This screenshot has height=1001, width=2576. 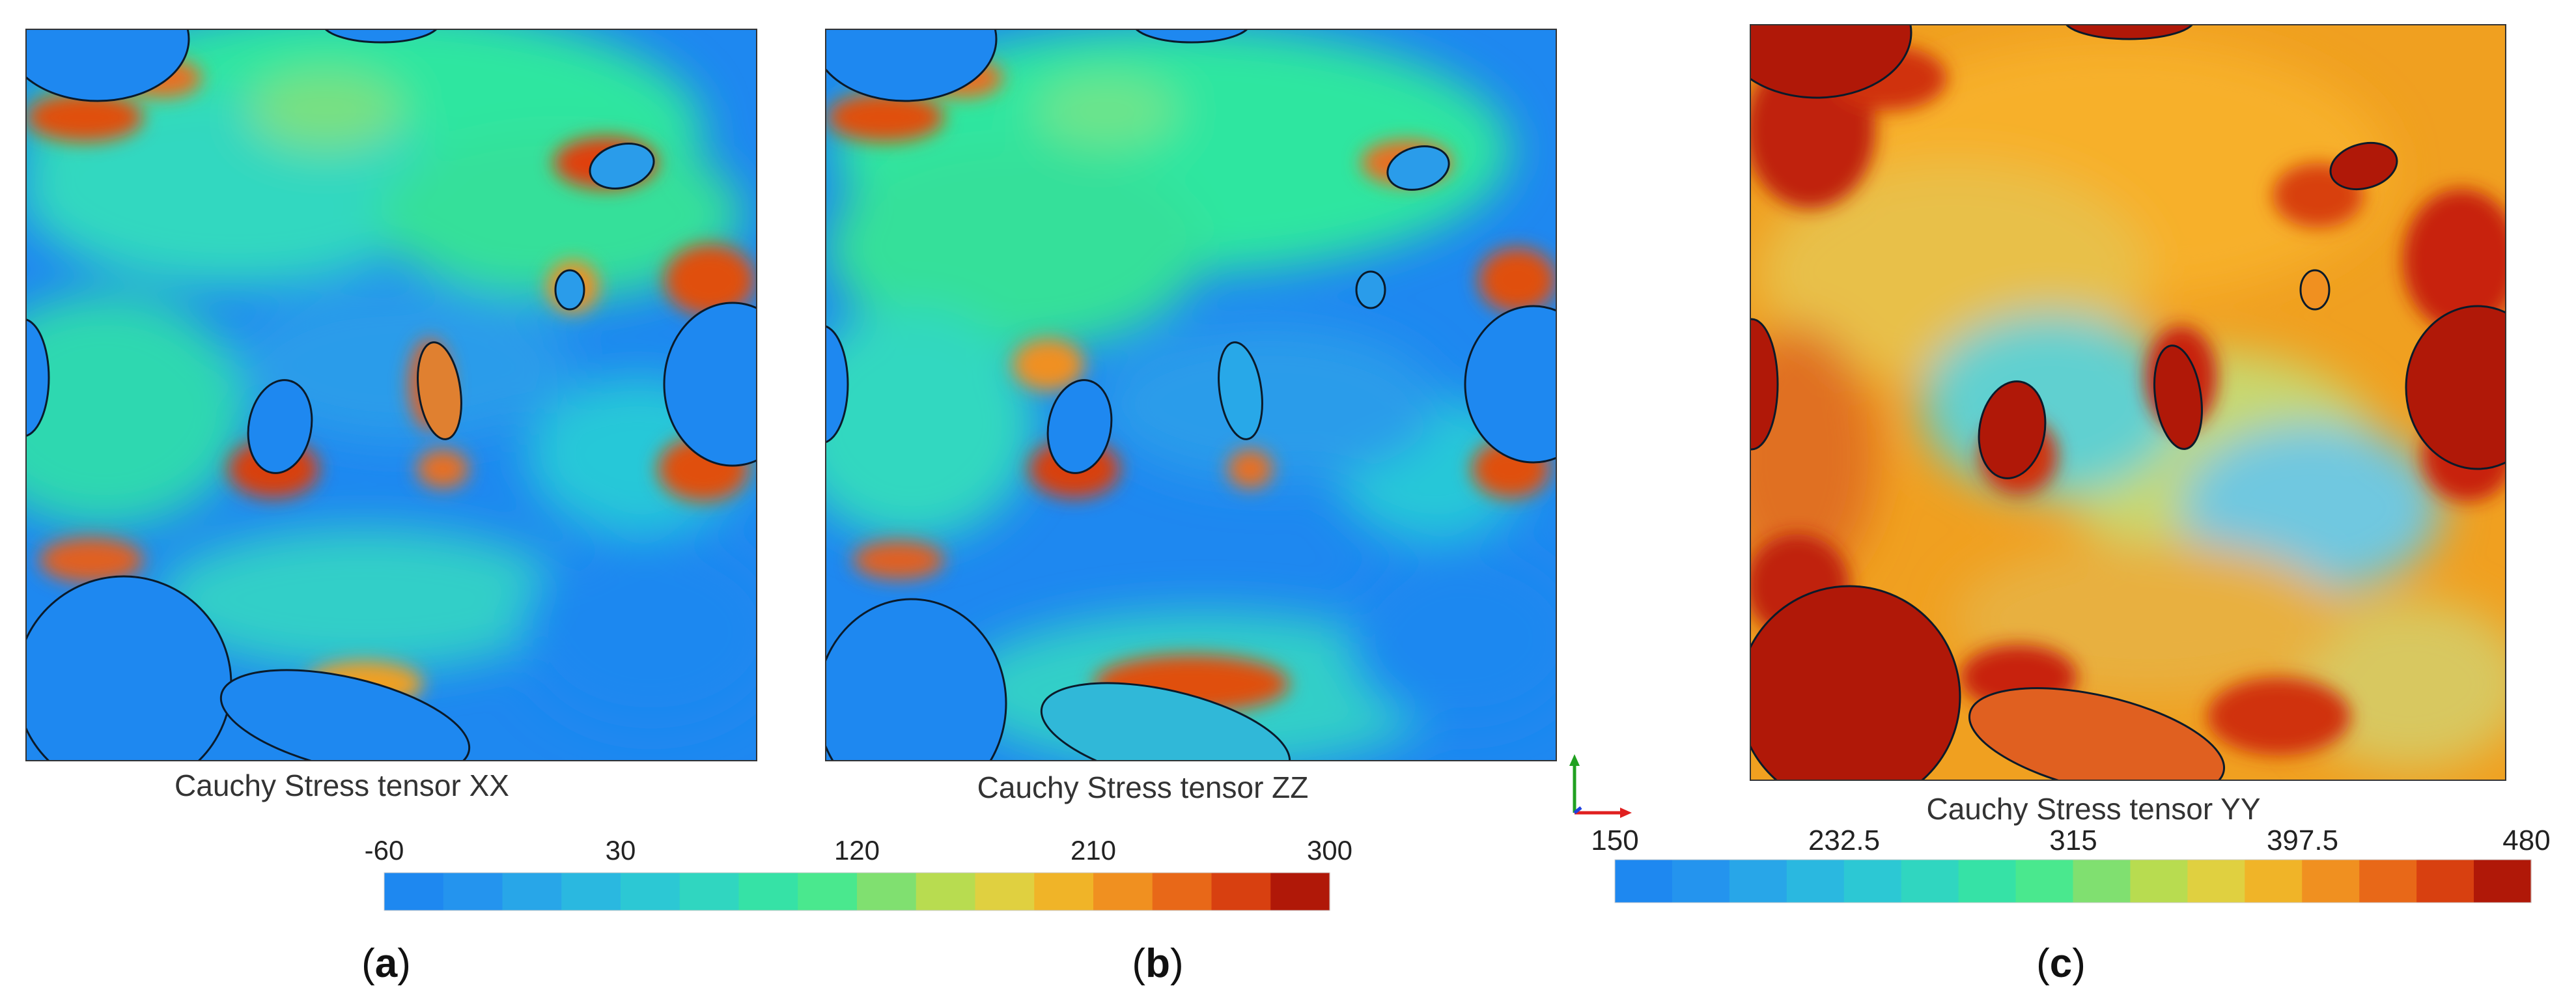 I want to click on colorbar-xx-zz: -60 30 120 210 300, so click(x=859, y=873).